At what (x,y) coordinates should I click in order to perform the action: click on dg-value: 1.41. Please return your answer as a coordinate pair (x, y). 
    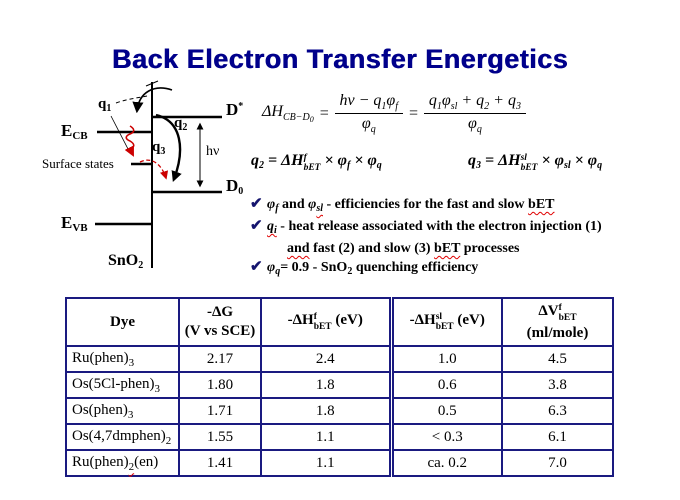
    Looking at the image, I should click on (220, 463).